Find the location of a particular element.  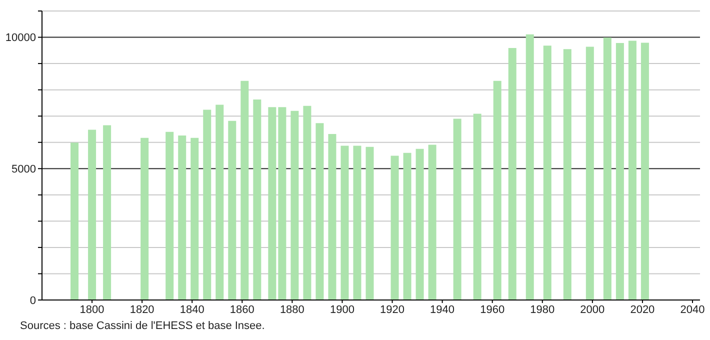

y-tick-label: 10000 is located at coordinates (20, 38).